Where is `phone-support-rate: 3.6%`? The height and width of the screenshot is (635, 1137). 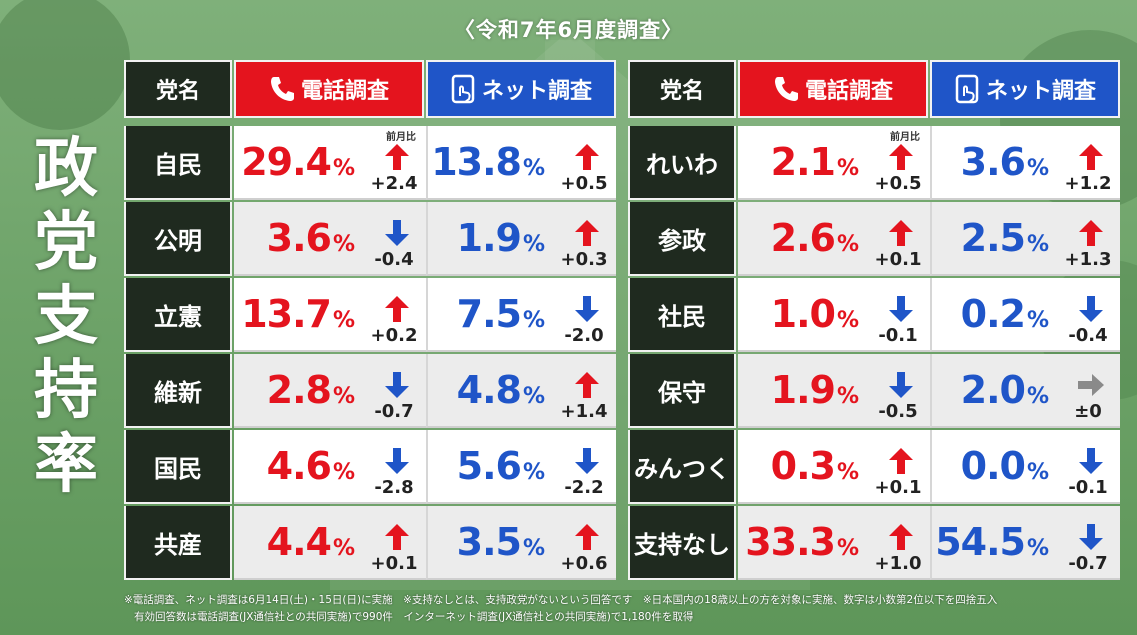 phone-support-rate: 3.6% is located at coordinates (310, 238).